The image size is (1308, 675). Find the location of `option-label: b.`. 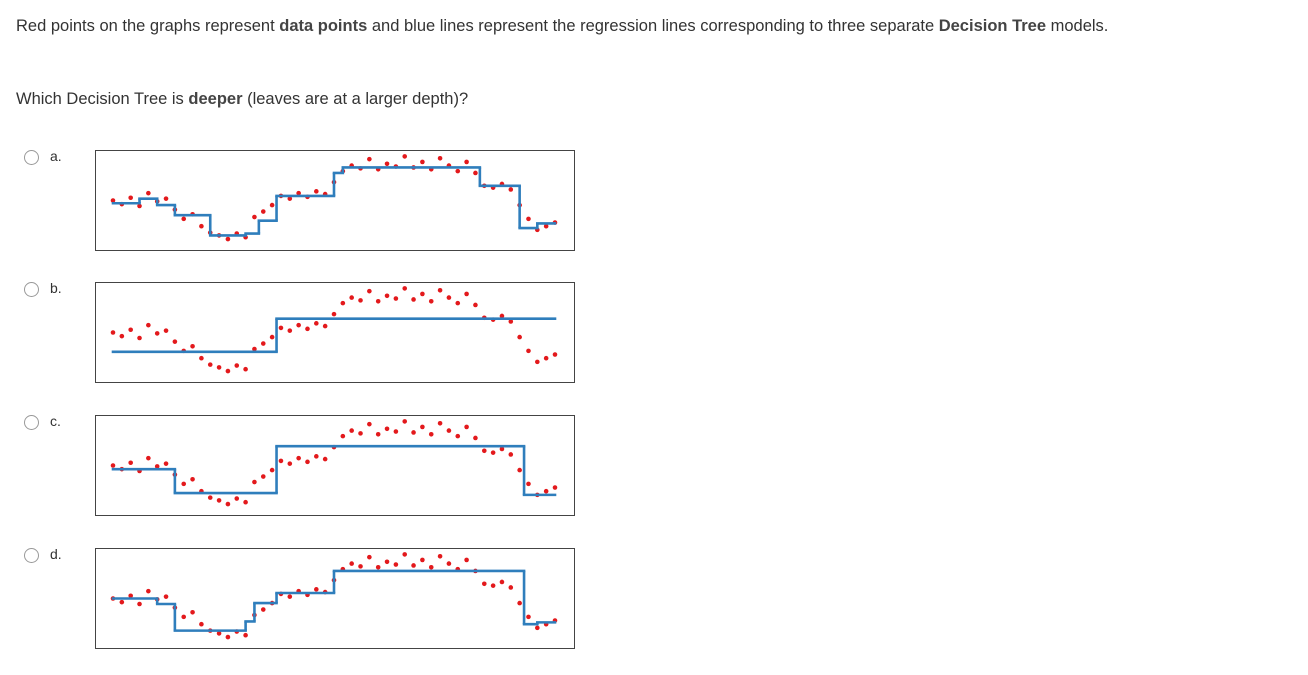

option-label: b. is located at coordinates (56, 288).